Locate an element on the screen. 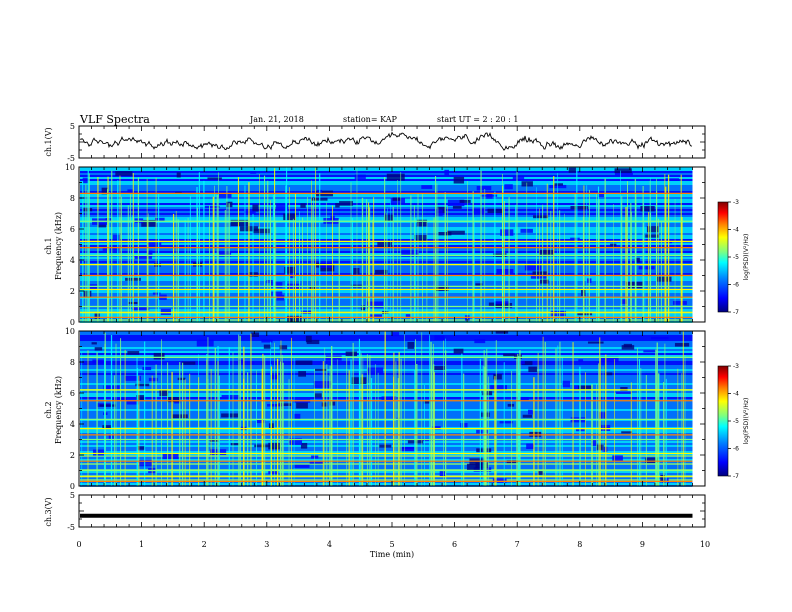  start-ut-label: start UT = 2 : 20 : 1 is located at coordinates (477, 119).